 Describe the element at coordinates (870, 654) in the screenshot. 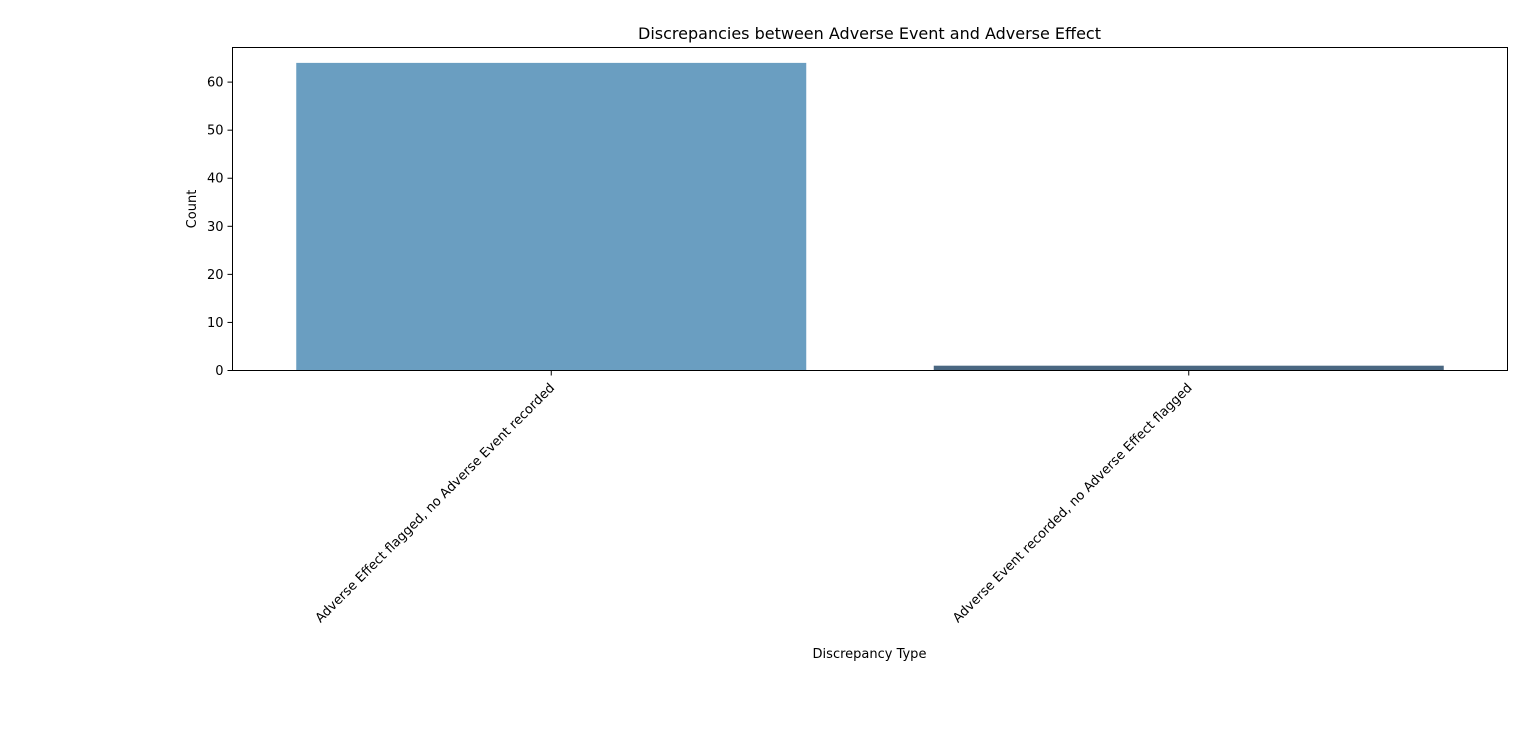

I see `x-axis-label: Discrepancy Type` at that location.